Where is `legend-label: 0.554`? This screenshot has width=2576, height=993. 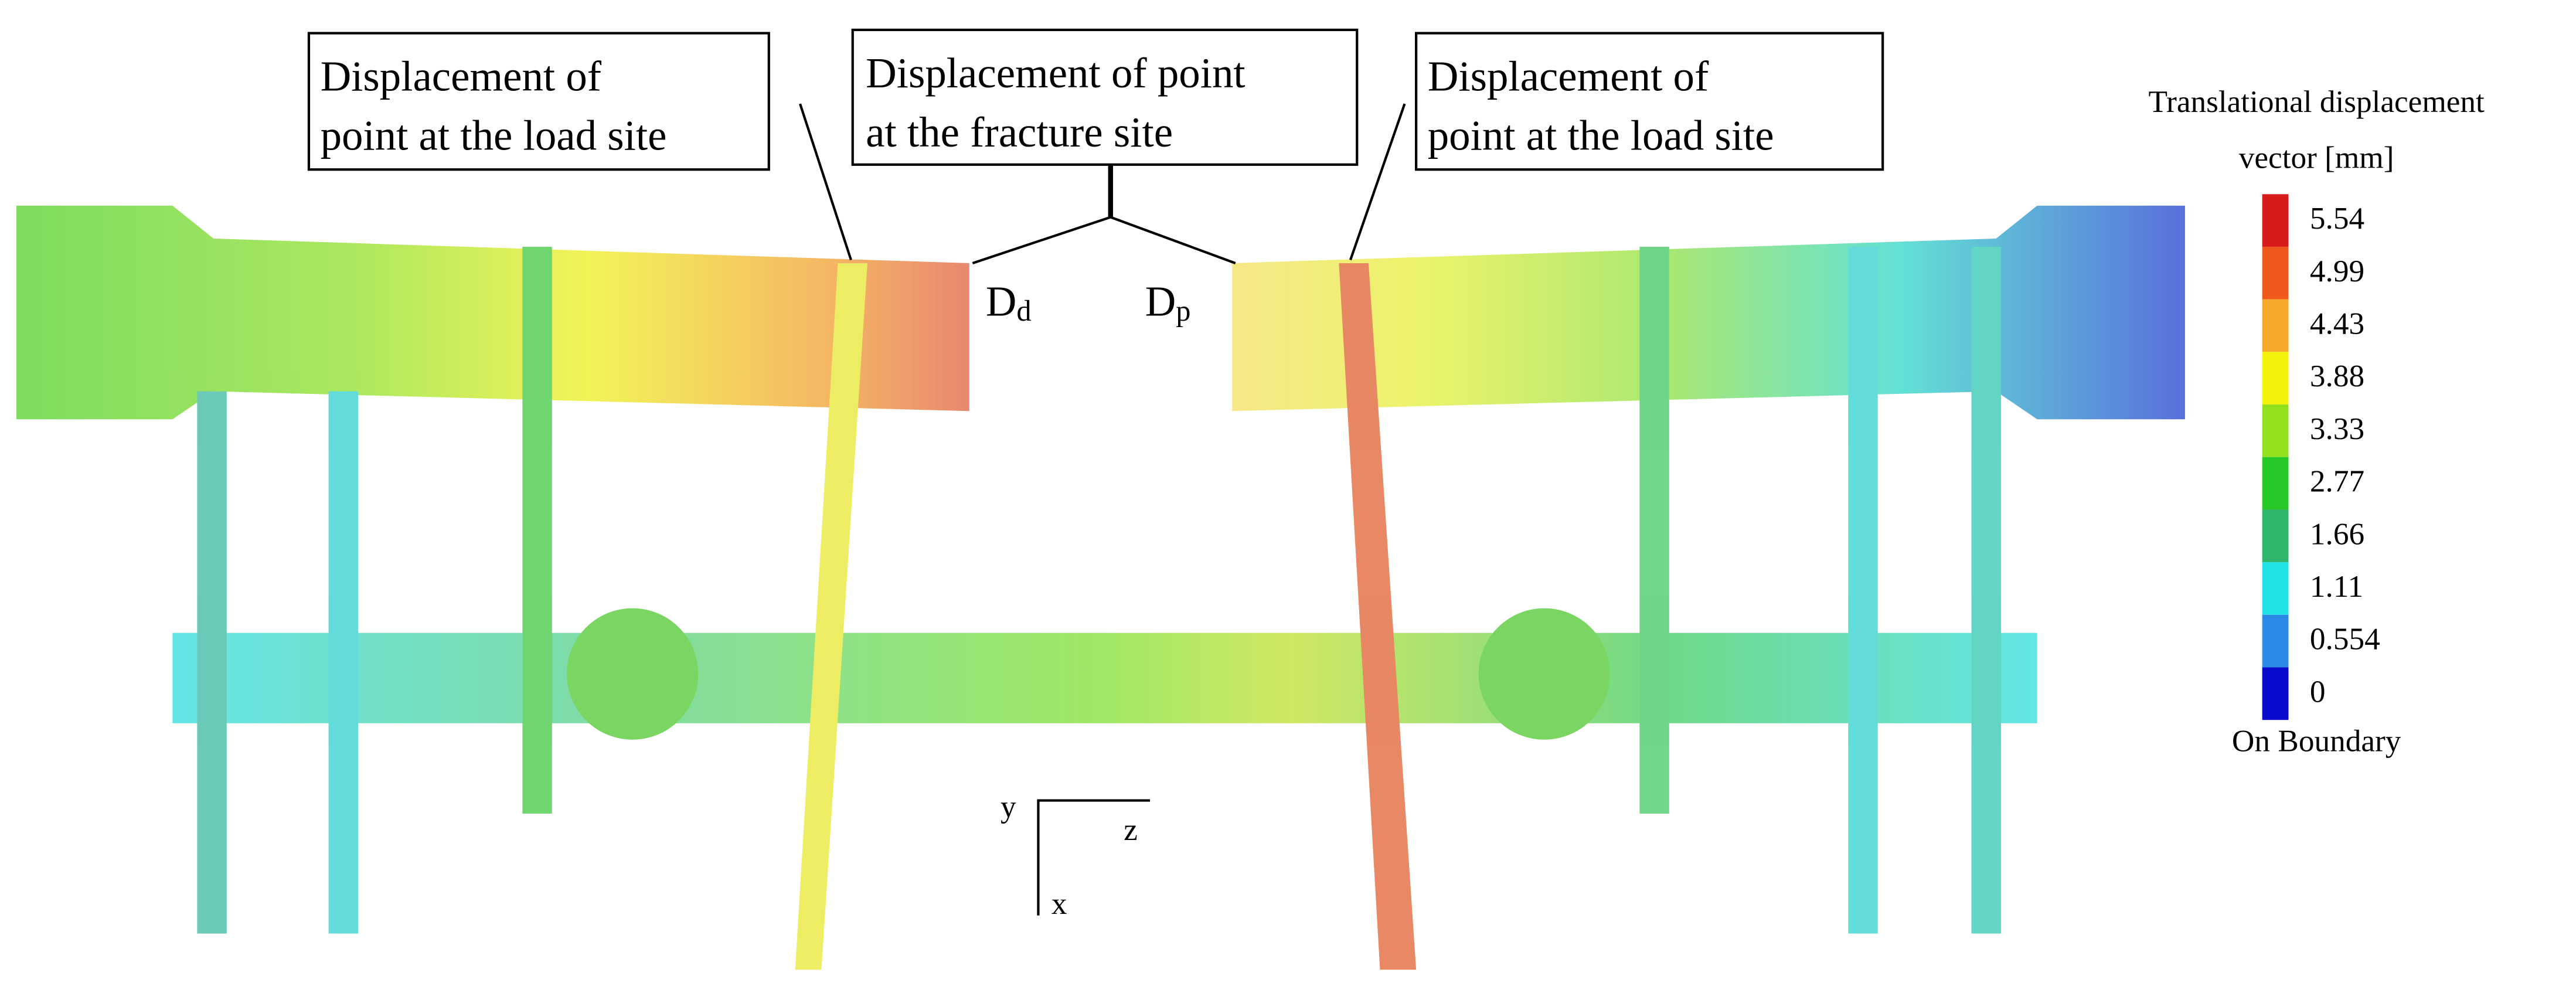
legend-label: 0.554 is located at coordinates (2345, 639).